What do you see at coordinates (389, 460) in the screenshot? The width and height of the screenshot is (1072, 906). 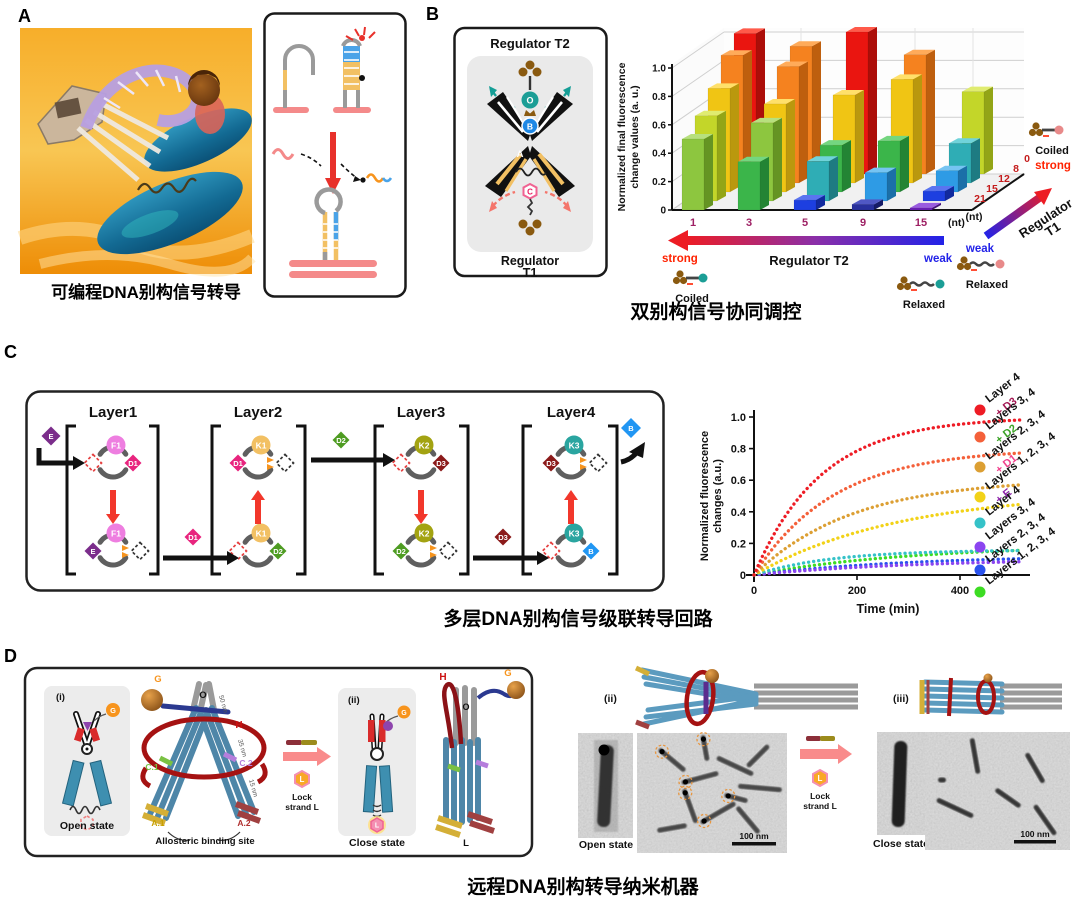 I see `transfer-arrowhead` at bounding box center [389, 460].